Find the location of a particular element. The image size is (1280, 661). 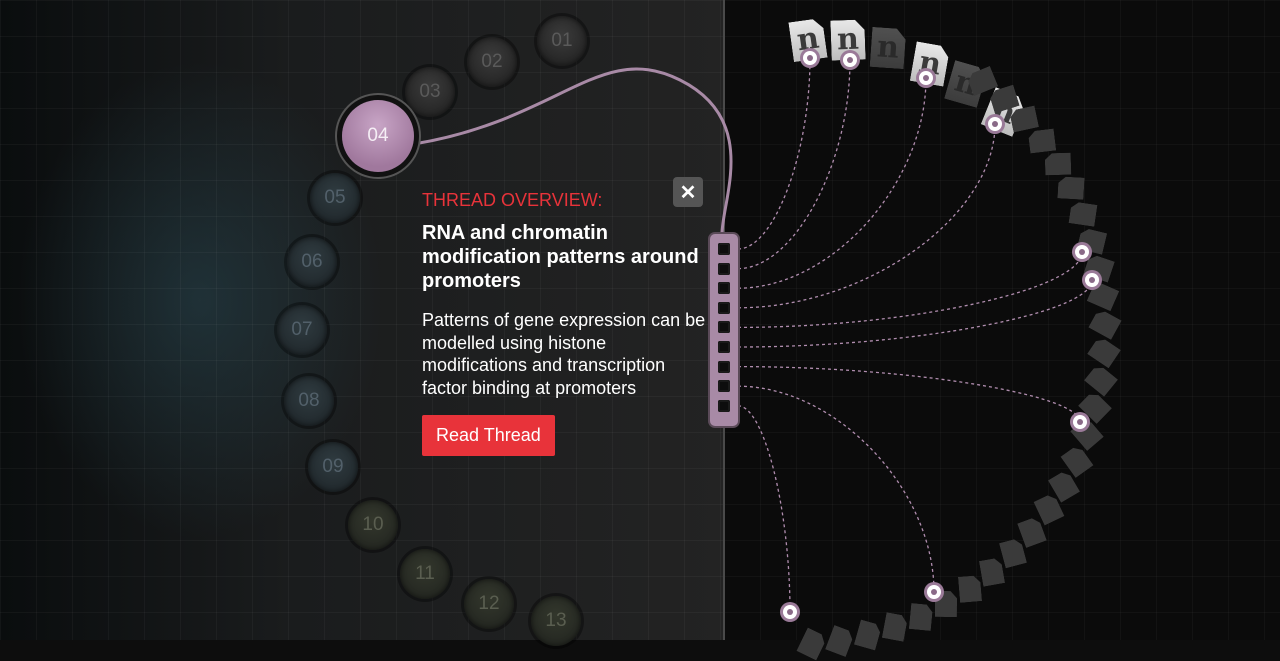

issue-label: 13 is located at coordinates (556, 620).